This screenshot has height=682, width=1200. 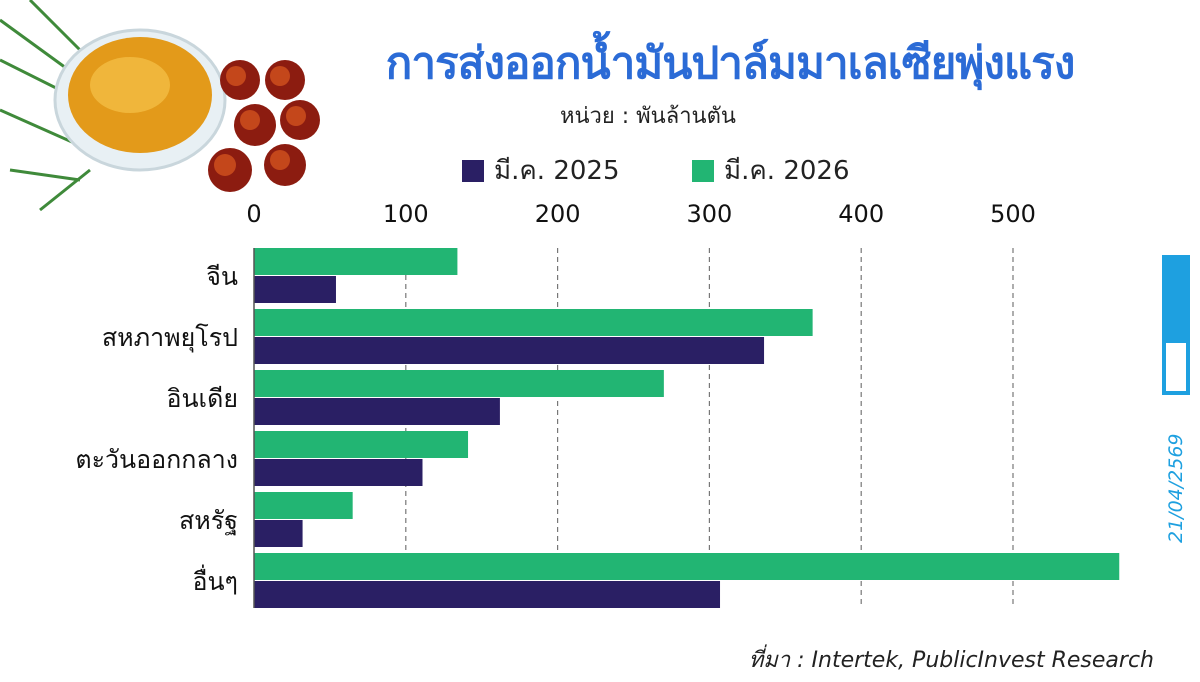 I want to click on category-label: สหภาพยุโรป, so click(x=170, y=338).